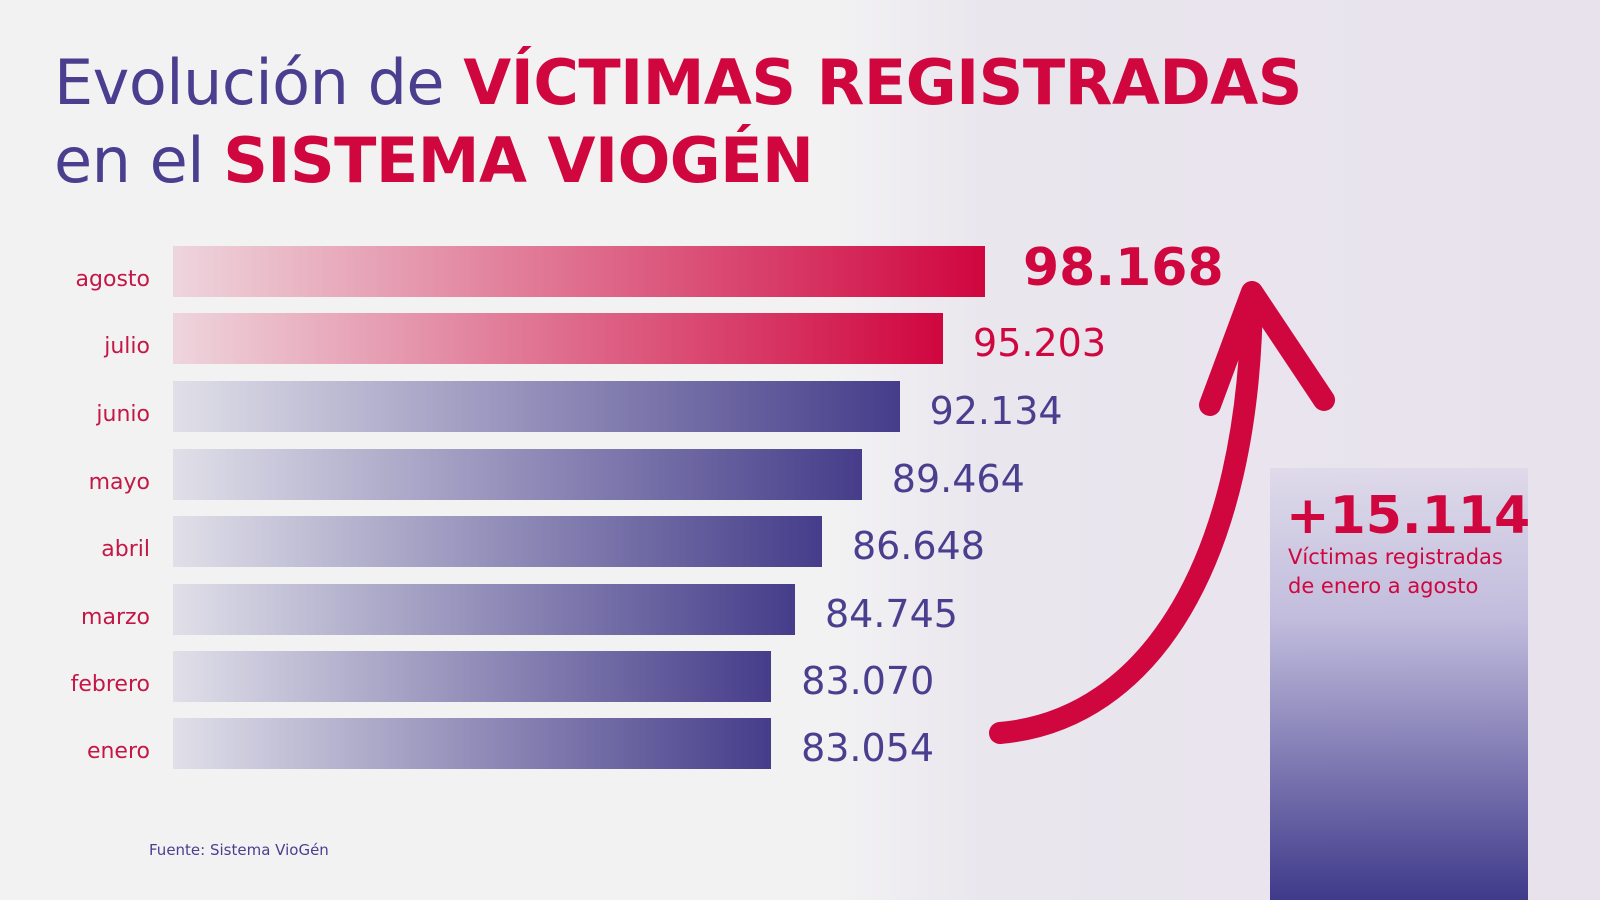 The height and width of the screenshot is (900, 1600). I want to click on title-part1: Evolución de, so click(259, 82).